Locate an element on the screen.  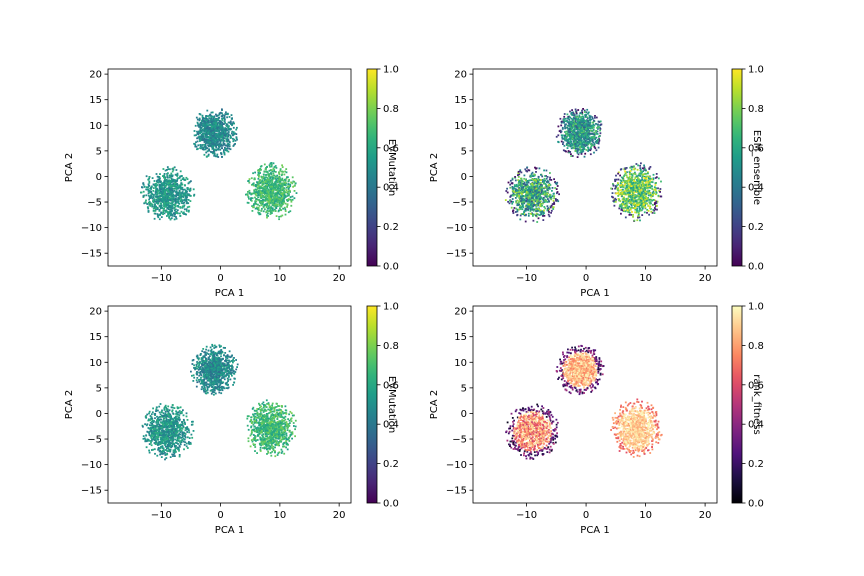
x-axis-label: PCA 1 is located at coordinates (229, 293).